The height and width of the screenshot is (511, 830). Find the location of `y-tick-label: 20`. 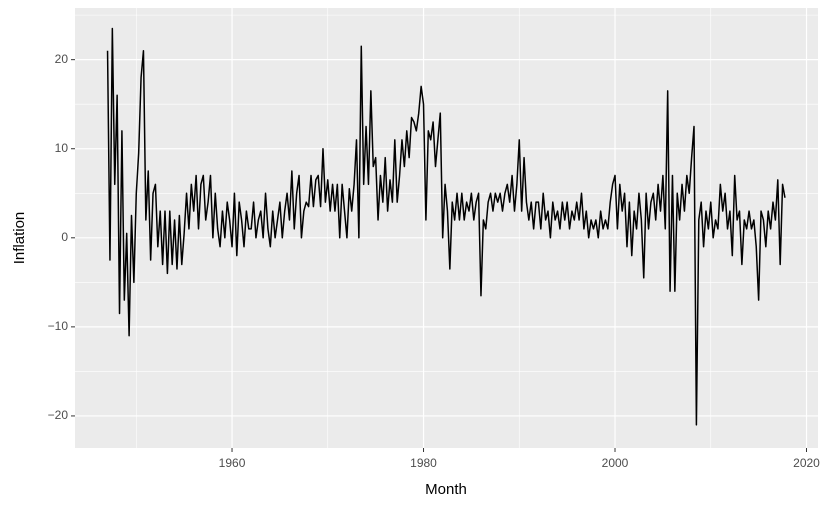

y-tick-label: 20 is located at coordinates (62, 59).